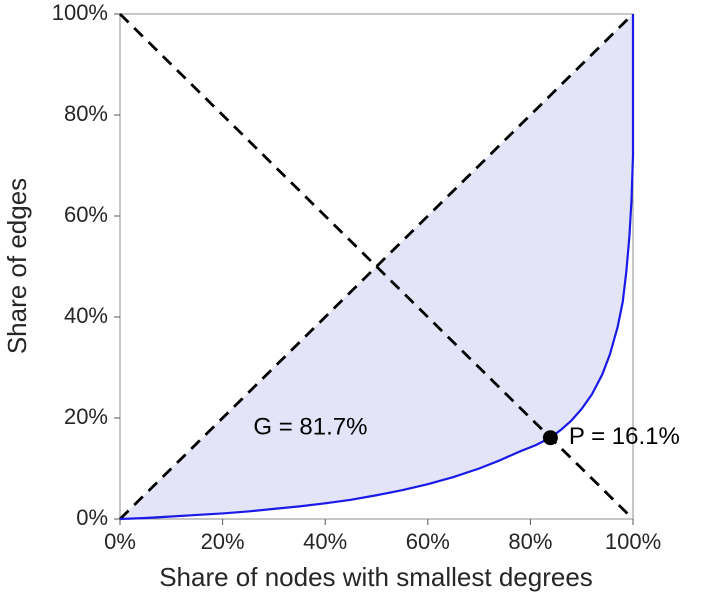 This screenshot has width=712, height=600. What do you see at coordinates (92, 517) in the screenshot?
I see `y-tick-label: 0%` at bounding box center [92, 517].